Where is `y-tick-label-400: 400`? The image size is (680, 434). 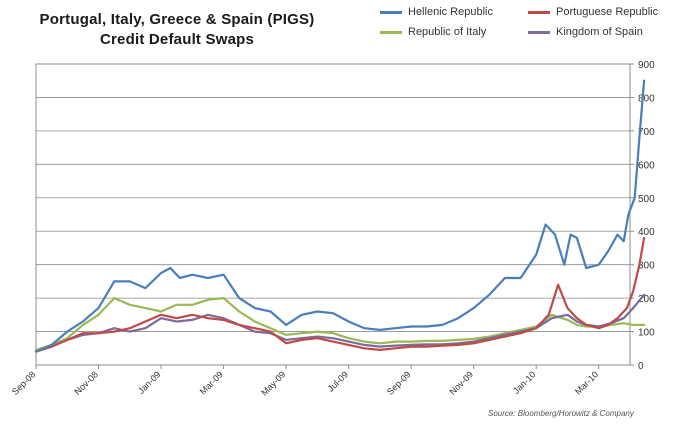 y-tick-label-400: 400 is located at coordinates (646, 232).